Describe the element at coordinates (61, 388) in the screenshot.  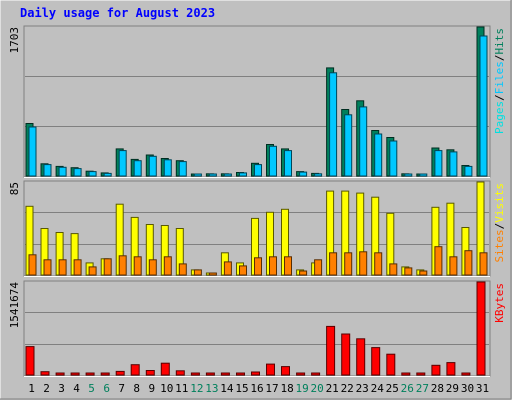
I see `x-label-day-3: 3` at that location.